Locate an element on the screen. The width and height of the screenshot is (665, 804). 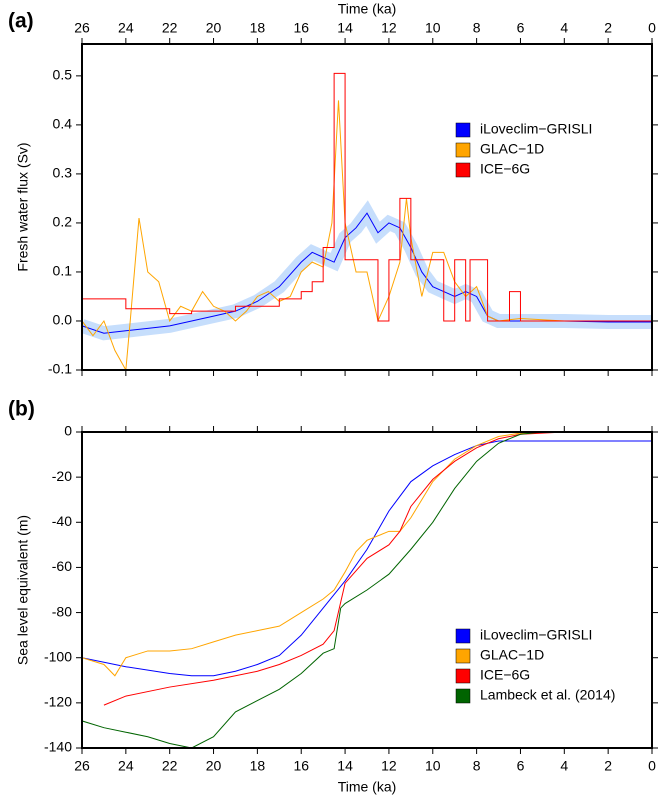
line is located at coordinates (367, 273).